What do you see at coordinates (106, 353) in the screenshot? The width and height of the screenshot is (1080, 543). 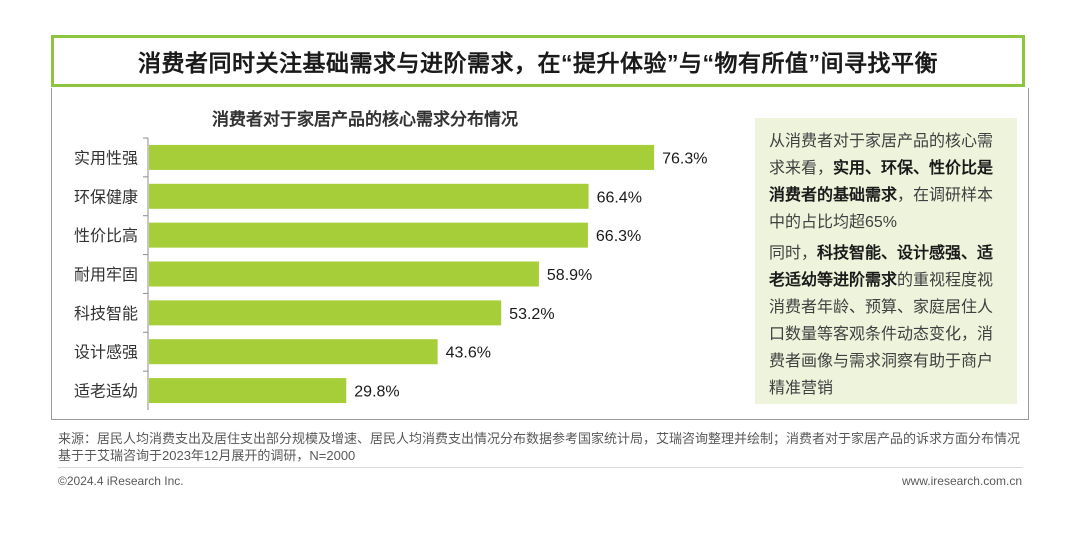 I see `category-label: 设计感强` at bounding box center [106, 353].